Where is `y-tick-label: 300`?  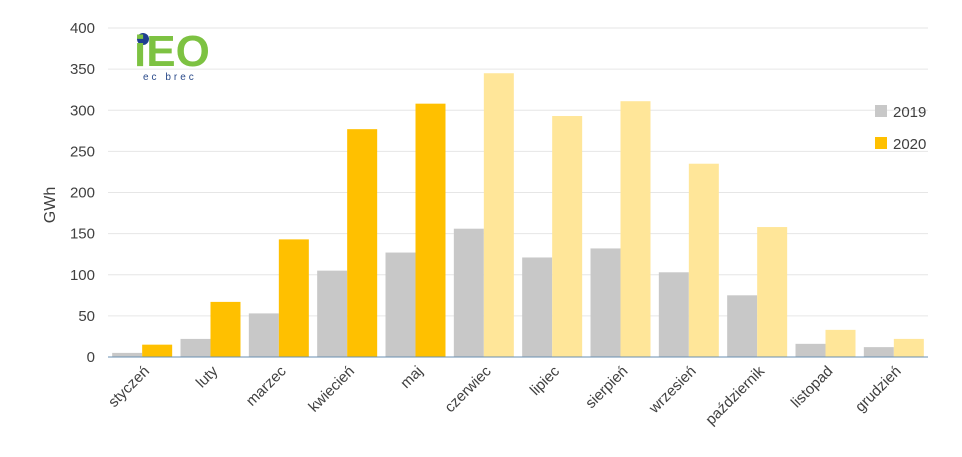
y-tick-label: 300 is located at coordinates (82, 110).